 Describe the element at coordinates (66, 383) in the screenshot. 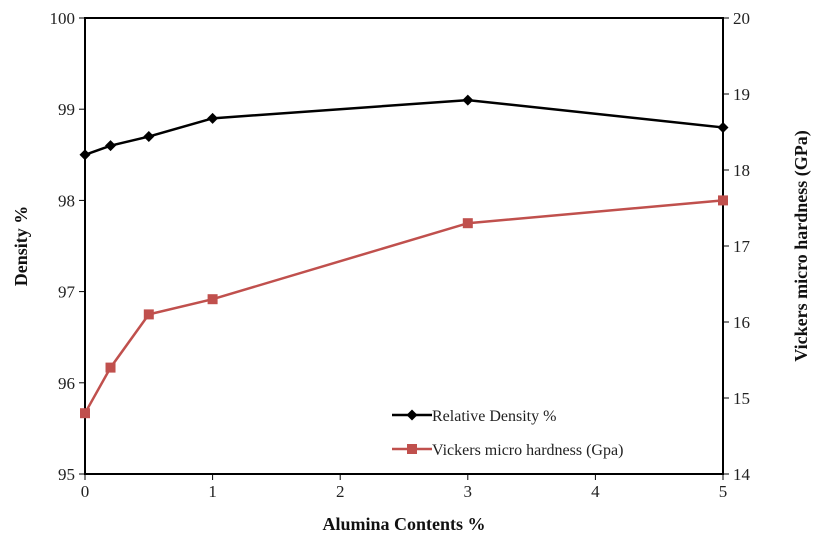

I see `left-y-tick-label: 96` at that location.